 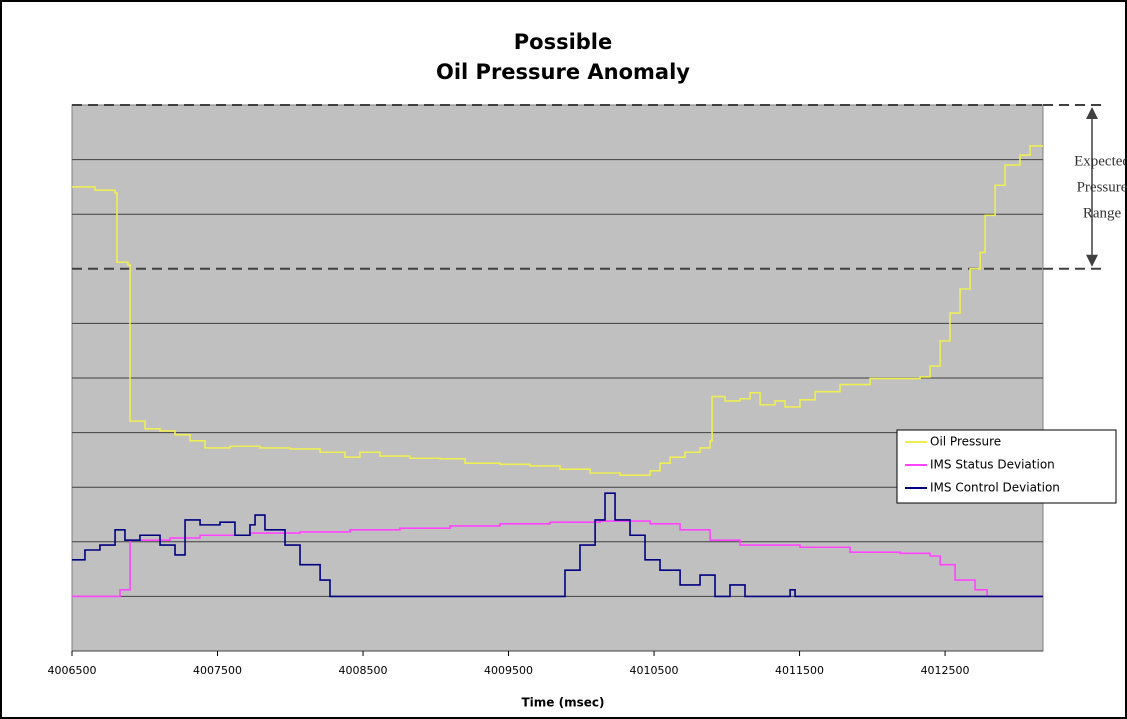 What do you see at coordinates (799, 670) in the screenshot?
I see `x-tick-label: 4011500` at bounding box center [799, 670].